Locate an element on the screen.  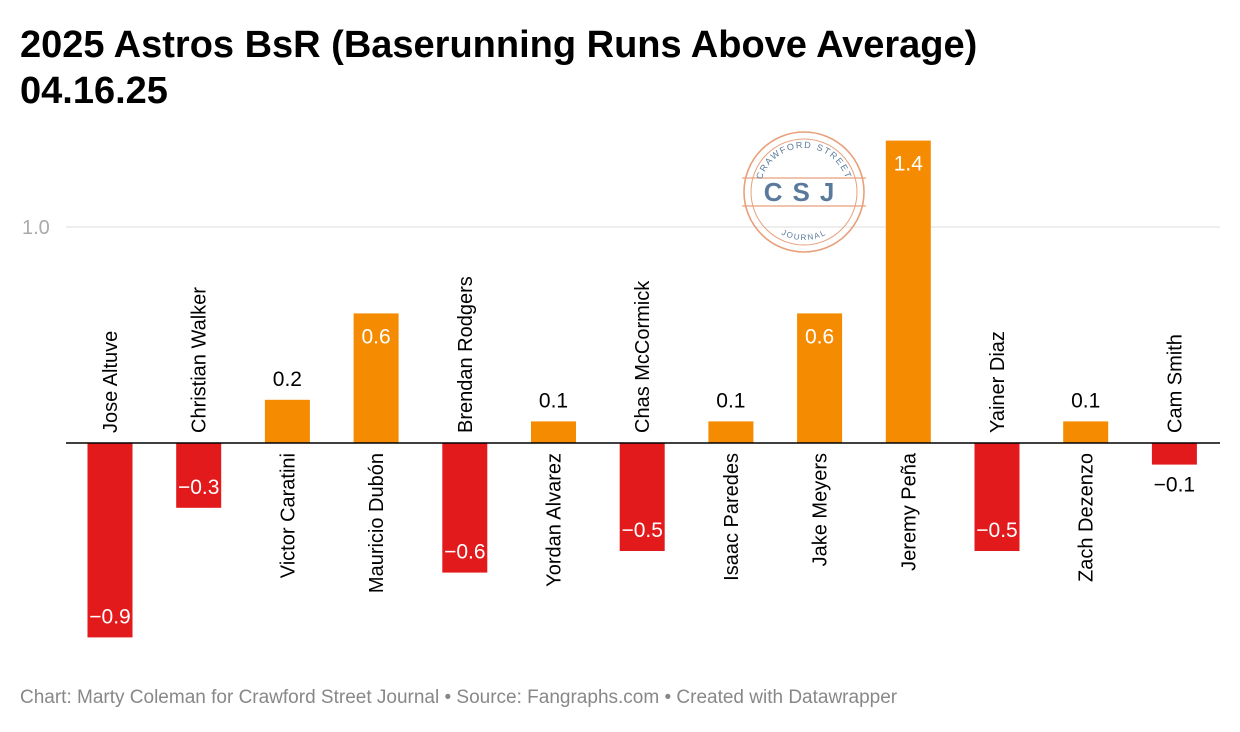
category-label: Zach Dezenzo is located at coordinates (1087, 517).